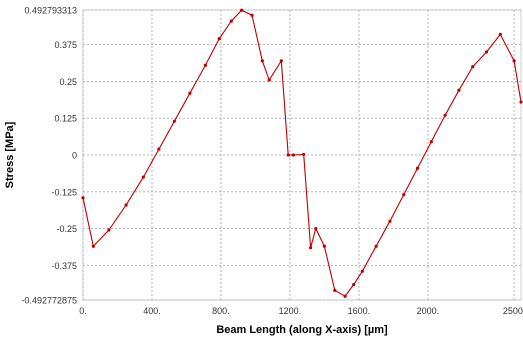 Image resolution: width=523 pixels, height=357 pixels. I want to click on x-tick-label: 400., so click(152, 311).